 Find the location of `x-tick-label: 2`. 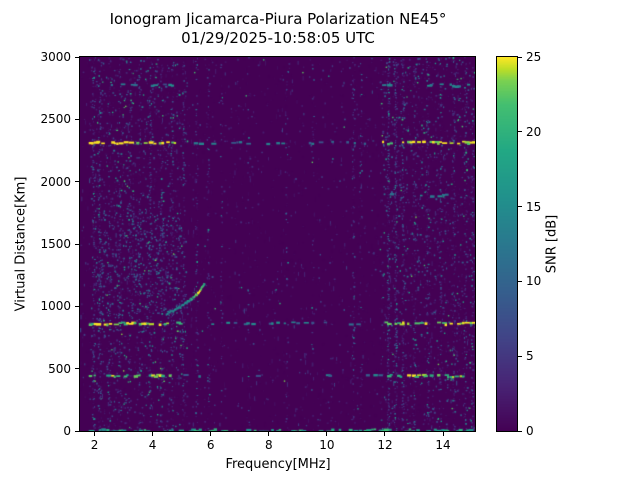

x-tick-label: 2 is located at coordinates (94, 445).